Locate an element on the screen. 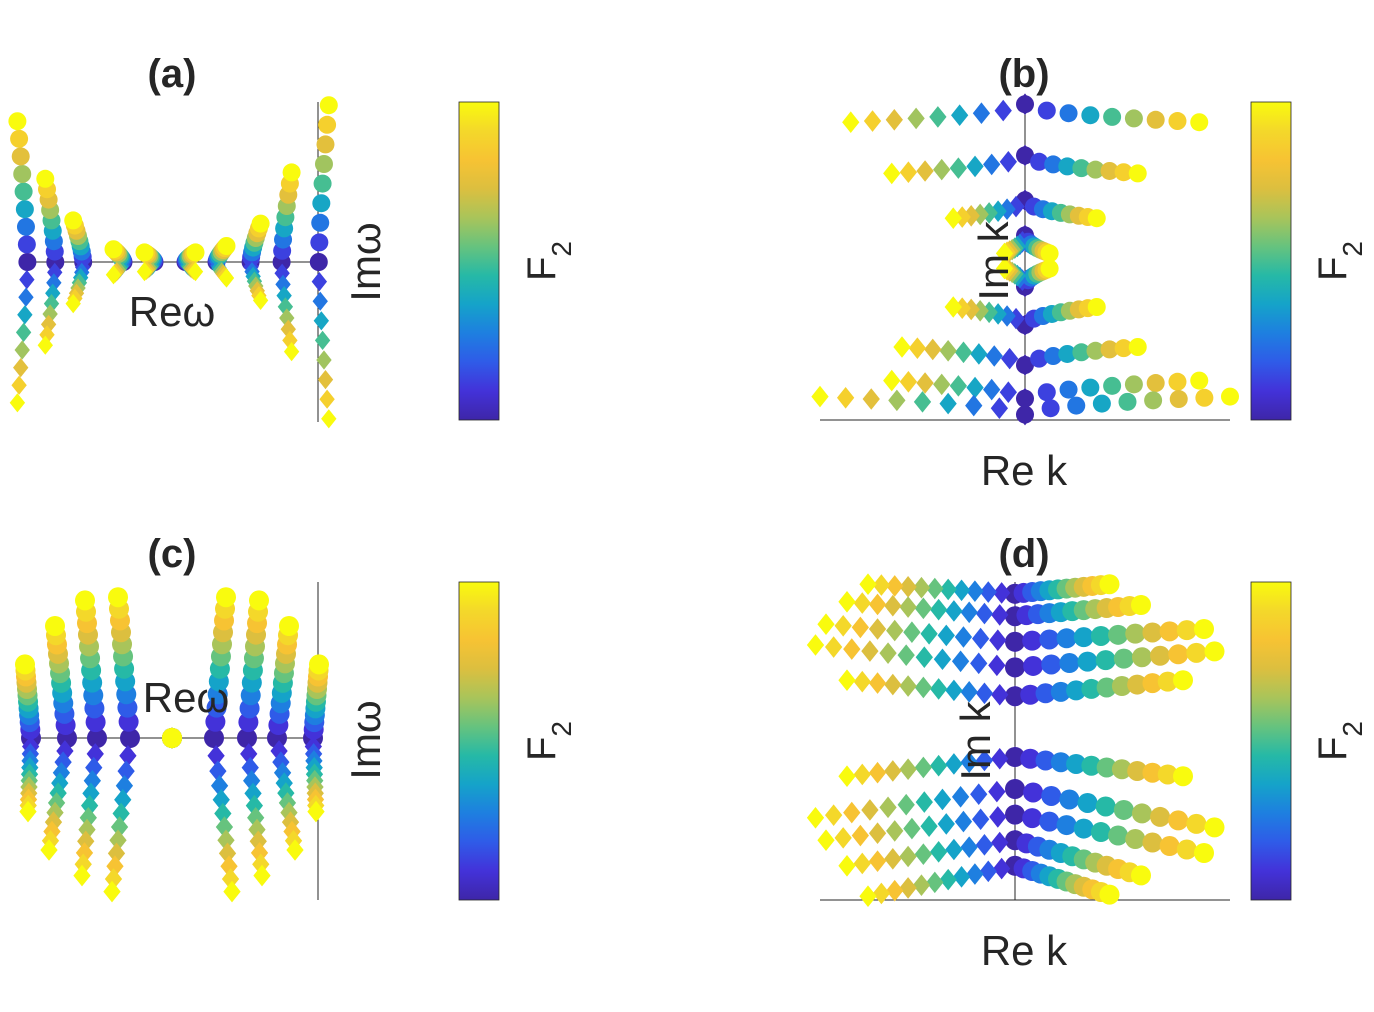 This screenshot has height=1012, width=1374. panel-b-ylabel: Im k is located at coordinates (993, 260).